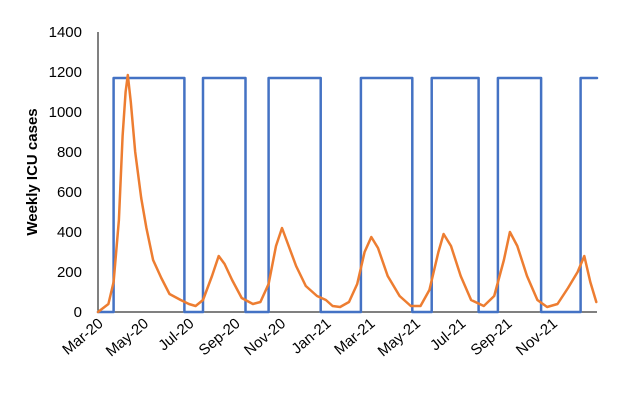 This screenshot has height=402, width=620. What do you see at coordinates (65, 172) in the screenshot?
I see `y-tick-labels: 0 200 400 600 800 1000 1200 1400` at bounding box center [65, 172].